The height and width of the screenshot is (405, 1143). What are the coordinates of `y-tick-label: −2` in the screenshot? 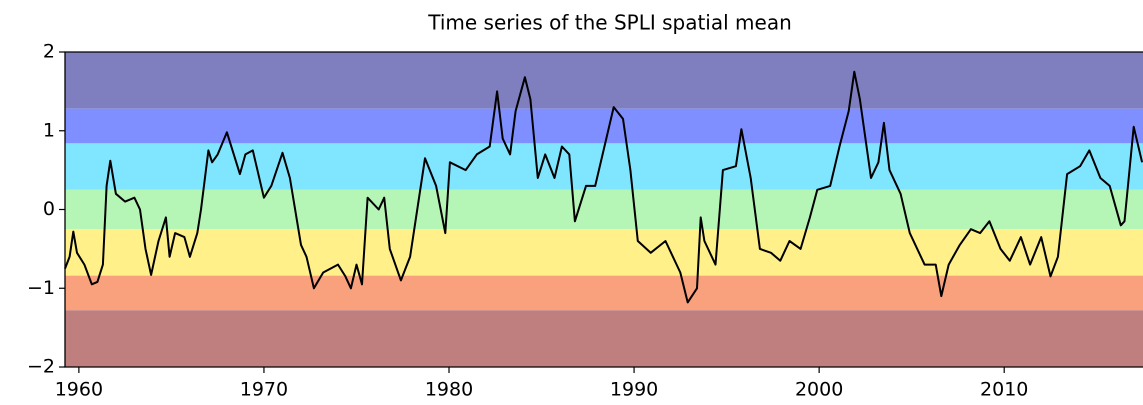 It's located at (41, 367).